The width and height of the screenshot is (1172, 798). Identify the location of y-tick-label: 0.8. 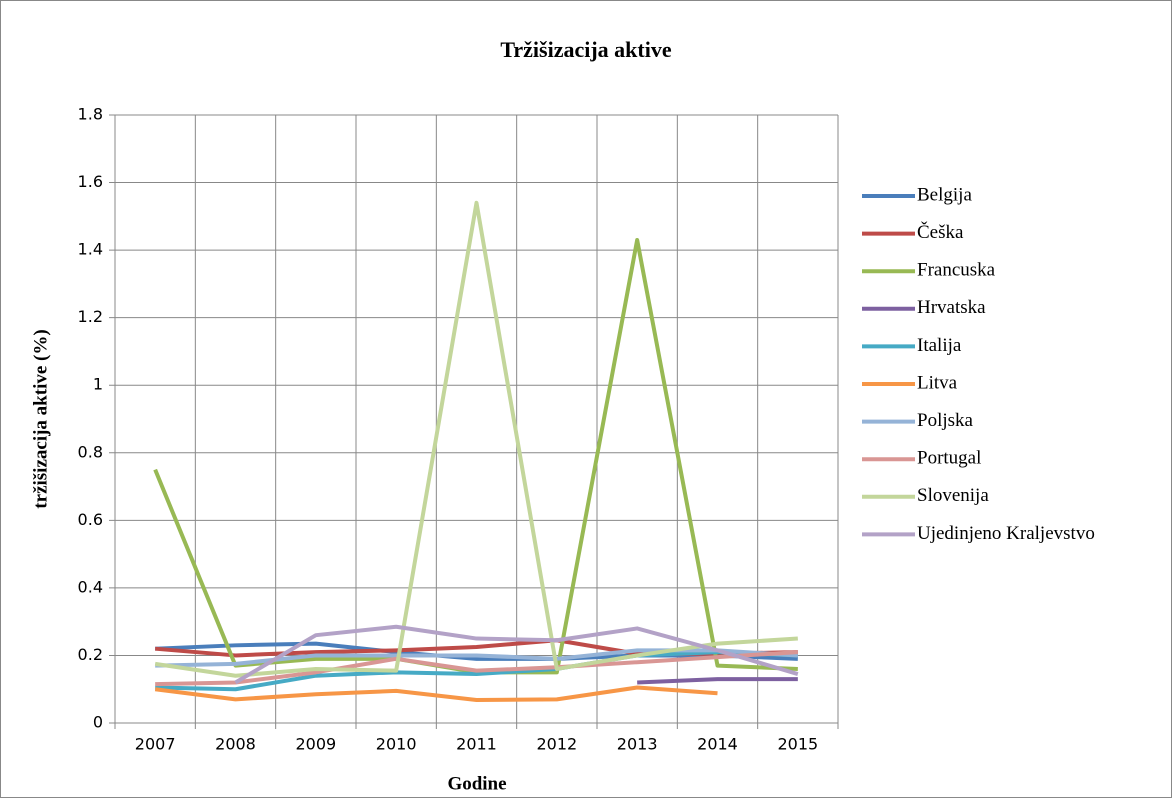
(90, 451).